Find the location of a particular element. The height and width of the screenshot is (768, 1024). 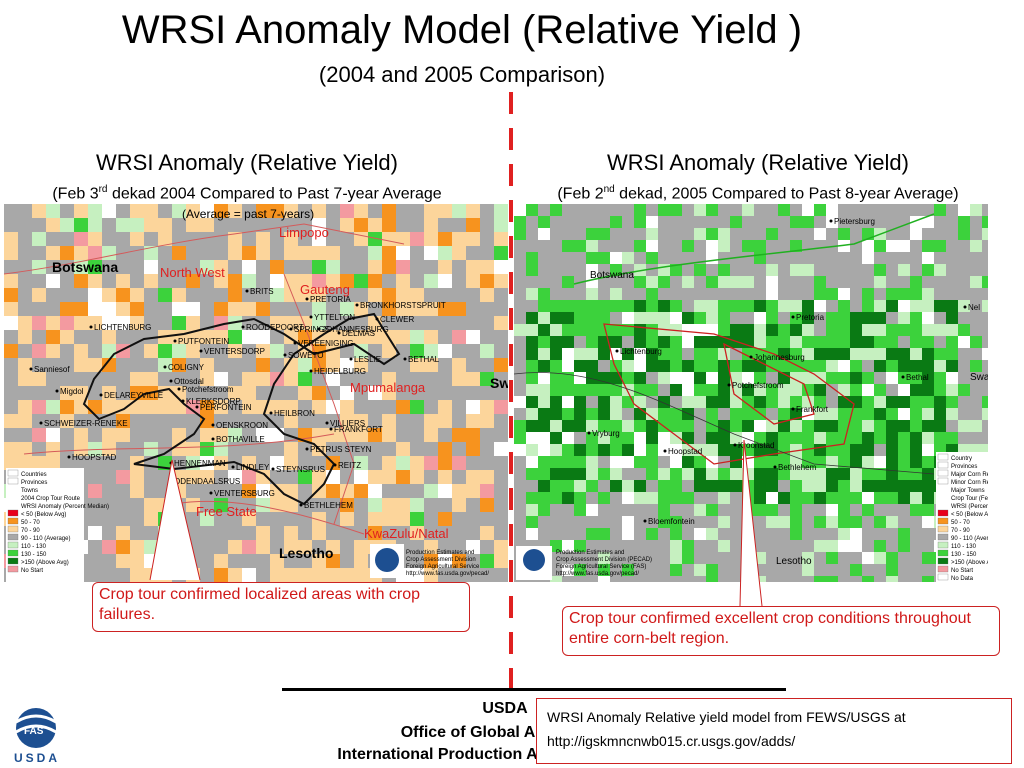

logo-line: Foreign Agricultural Service (FAS) is located at coordinates (601, 567).